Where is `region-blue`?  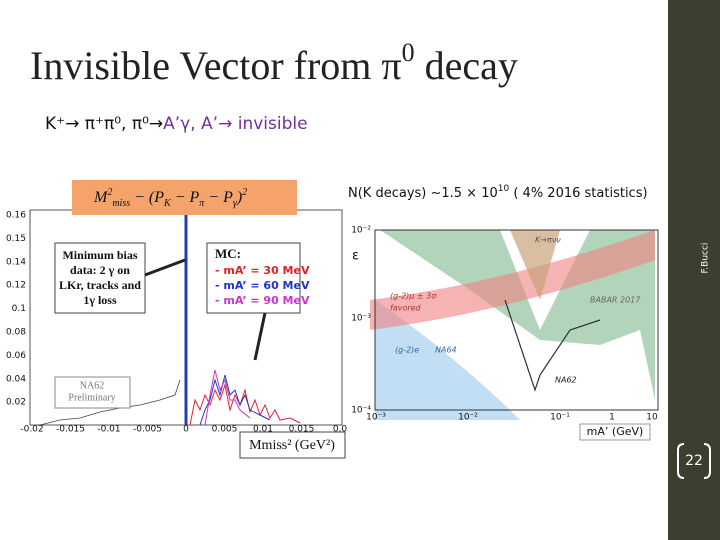 region-blue is located at coordinates (447, 325).